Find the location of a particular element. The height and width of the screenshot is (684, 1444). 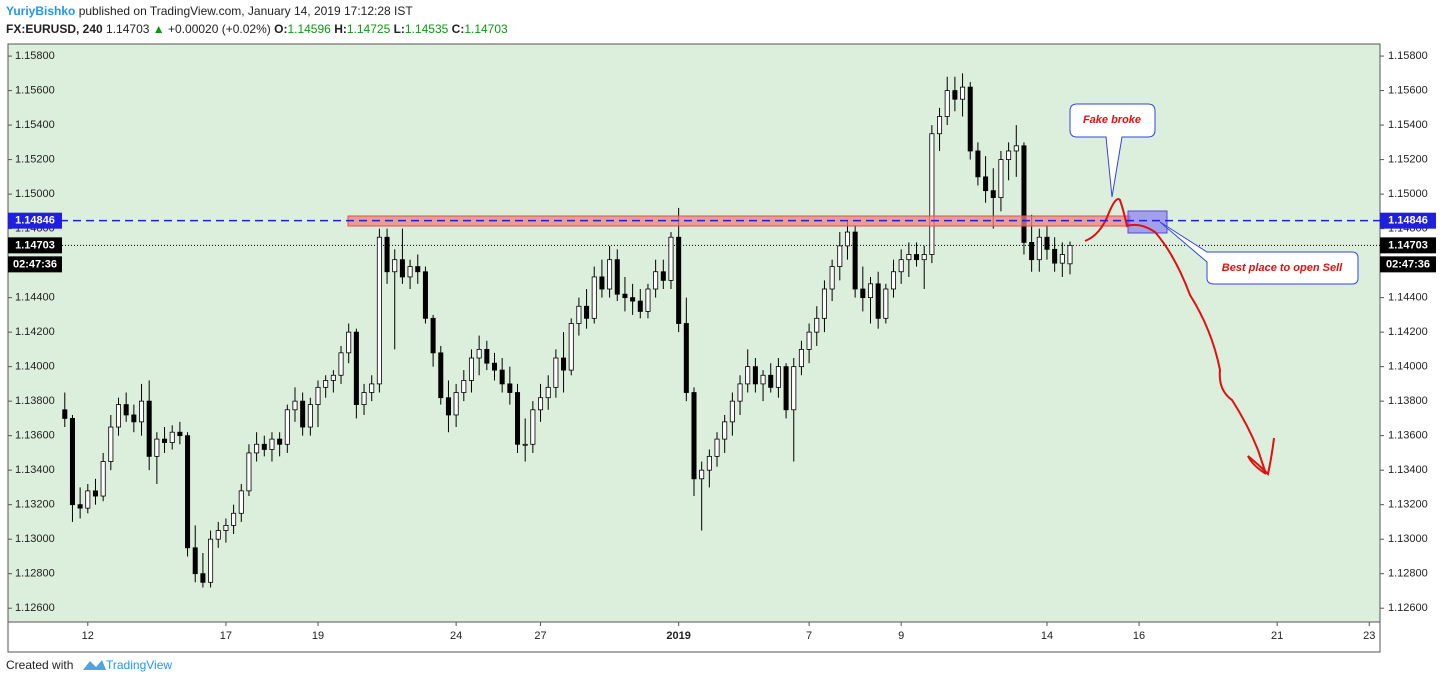

x-tick-label: 9 is located at coordinates (901, 636).